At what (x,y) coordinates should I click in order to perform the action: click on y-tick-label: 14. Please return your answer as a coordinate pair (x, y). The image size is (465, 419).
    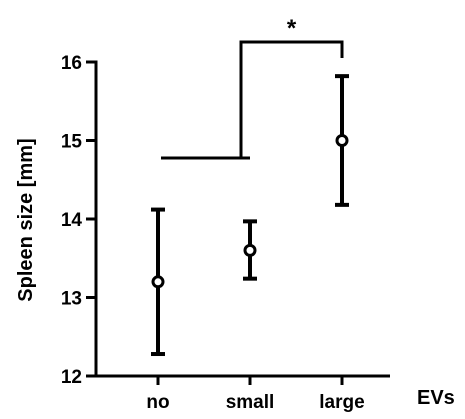
    Looking at the image, I should click on (72, 220).